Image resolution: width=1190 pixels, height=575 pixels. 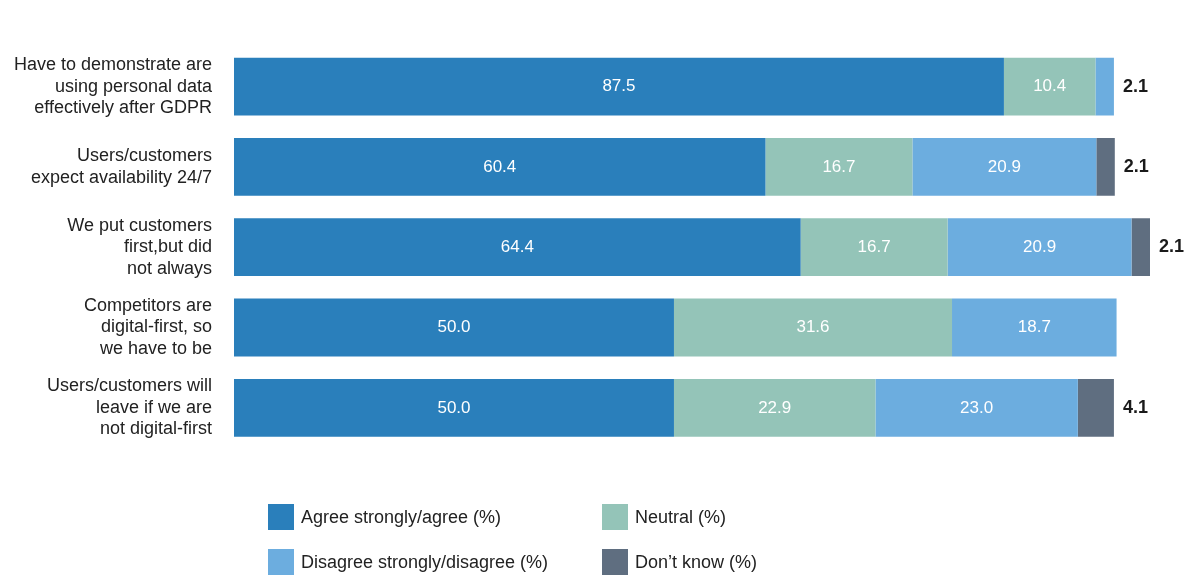 What do you see at coordinates (401, 516) in the screenshot?
I see `legend-label: Agree strongly/agree (%)` at bounding box center [401, 516].